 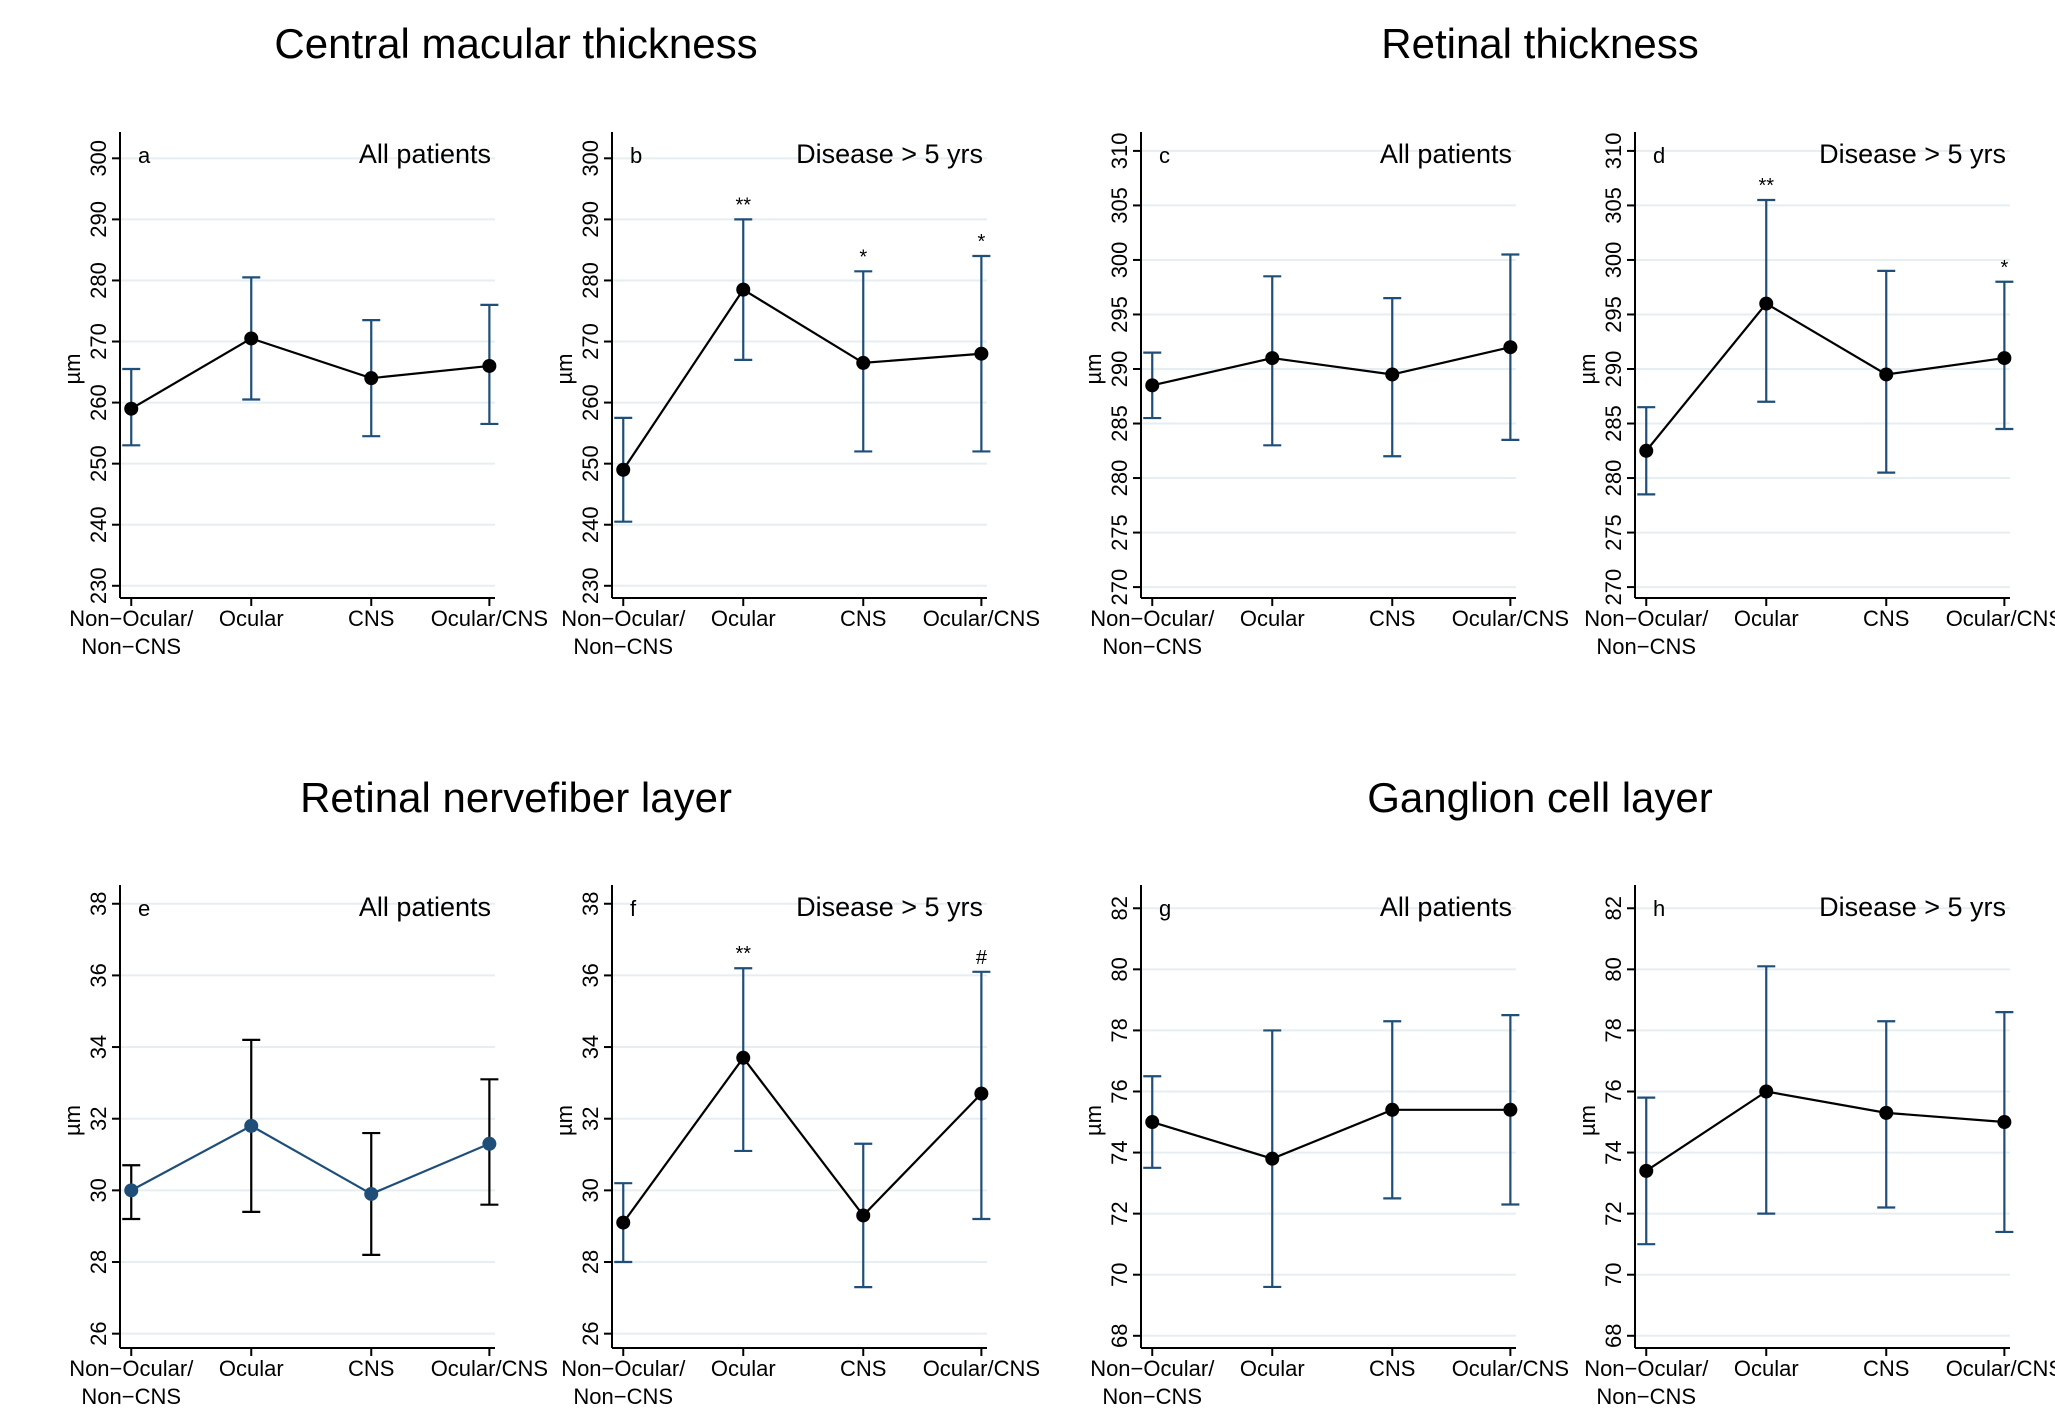 What do you see at coordinates (1272, 618) in the screenshot?
I see `x-tick-label-c-1-0: Ocular` at bounding box center [1272, 618].